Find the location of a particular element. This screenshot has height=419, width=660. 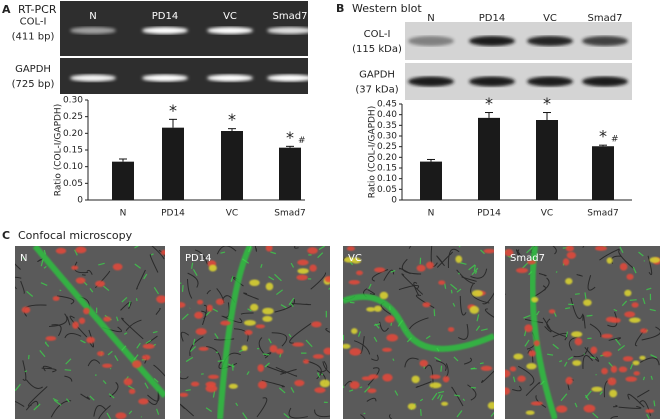

image-bg is located at coordinates (418, 332).